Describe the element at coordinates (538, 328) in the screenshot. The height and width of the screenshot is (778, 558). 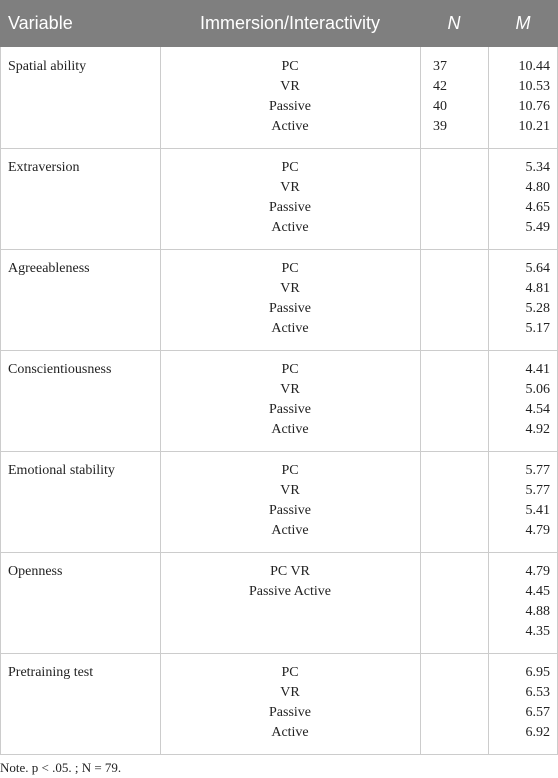
I see `m-cell: 5.17` at that location.